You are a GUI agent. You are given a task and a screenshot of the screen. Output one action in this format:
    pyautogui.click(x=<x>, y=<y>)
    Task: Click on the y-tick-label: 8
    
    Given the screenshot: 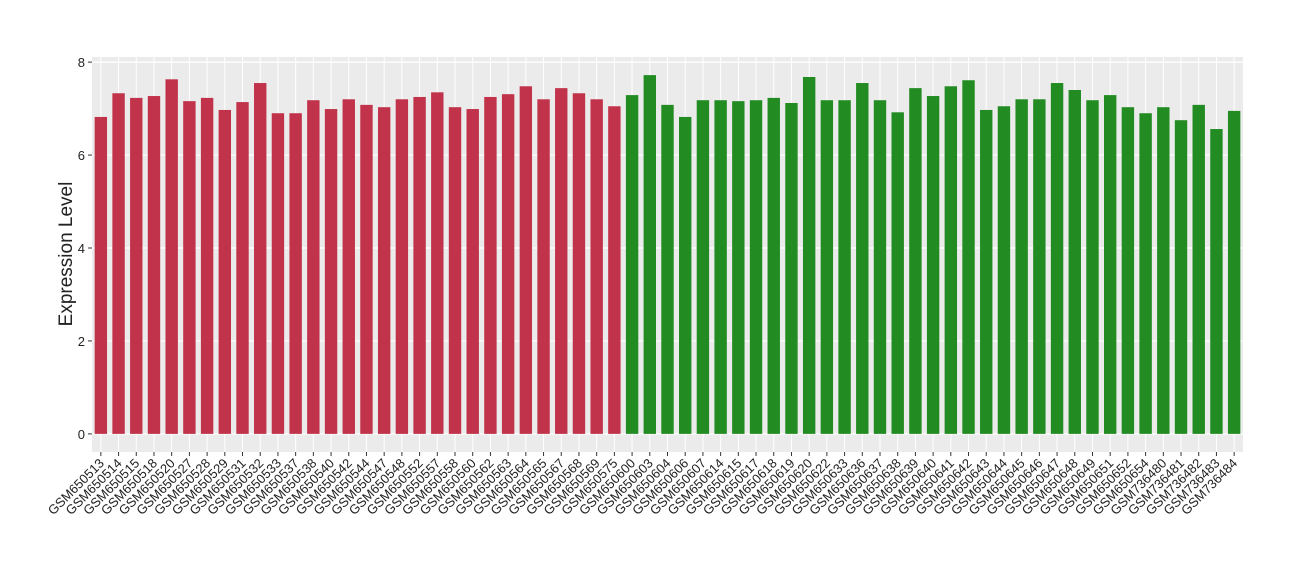 What is the action you would take?
    pyautogui.click(x=81, y=62)
    